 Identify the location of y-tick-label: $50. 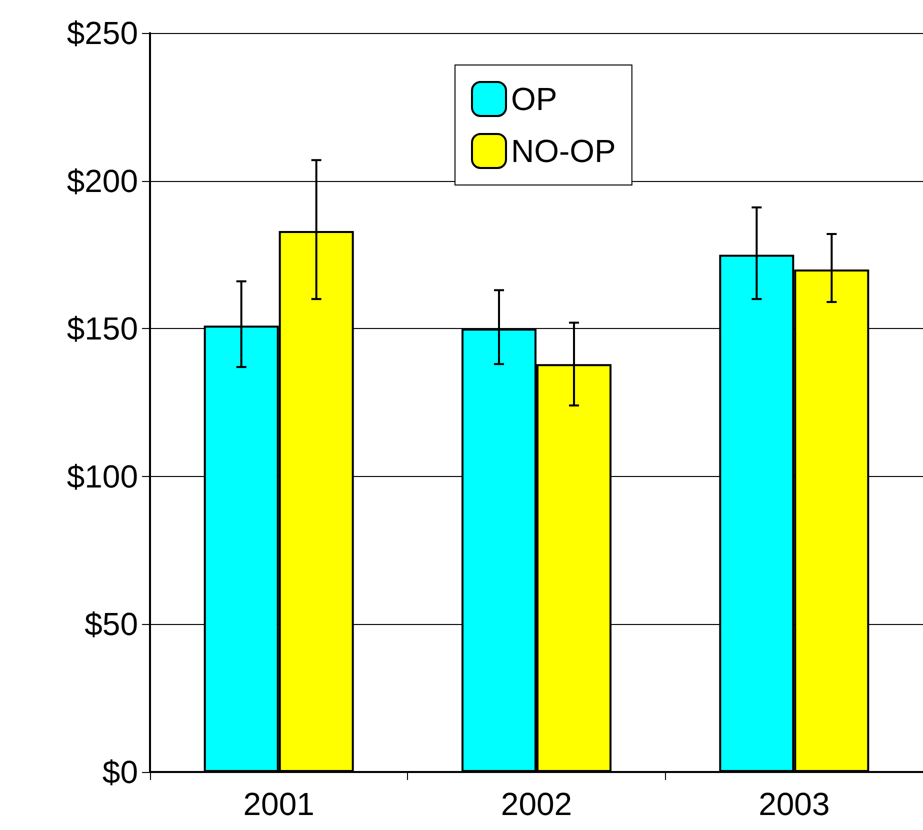
(111, 624).